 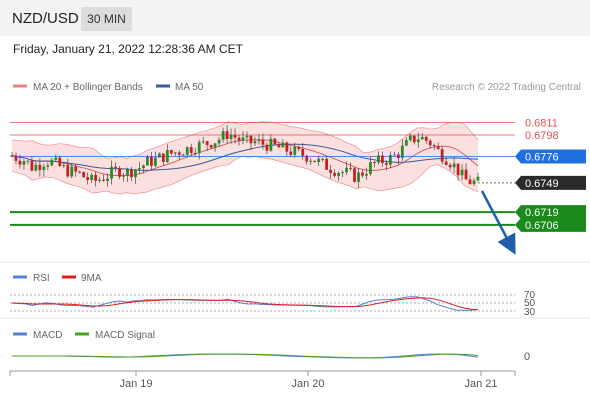 What do you see at coordinates (480, 384) in the screenshot?
I see `x-label-jan21: Jan 21` at bounding box center [480, 384].